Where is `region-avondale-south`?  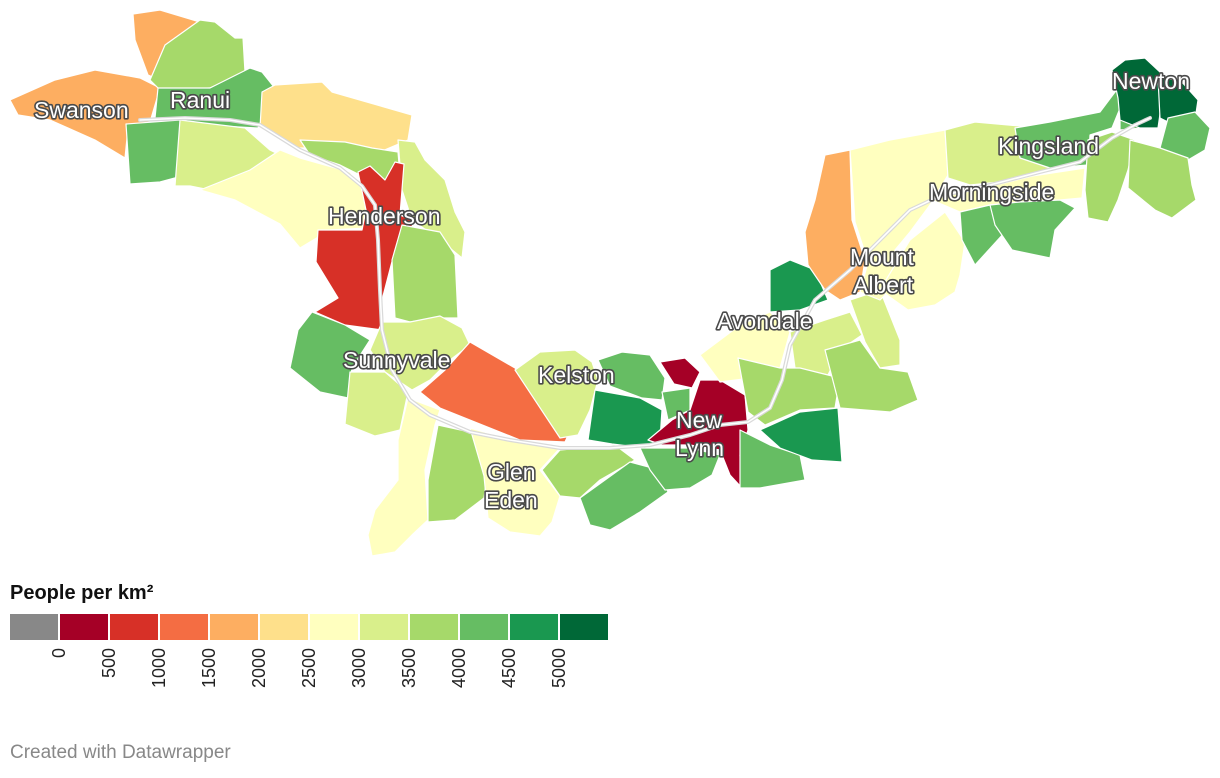 region-avondale-south is located at coordinates (801, 435).